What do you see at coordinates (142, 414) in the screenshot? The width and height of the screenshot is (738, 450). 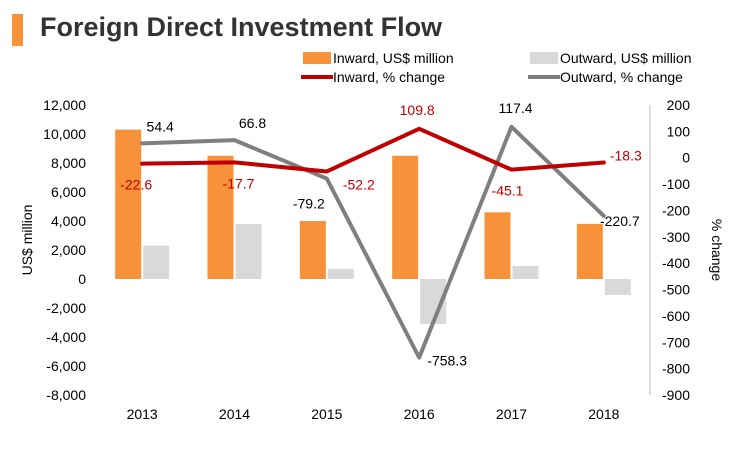 I see `x-tick-label: 2013` at bounding box center [142, 414].